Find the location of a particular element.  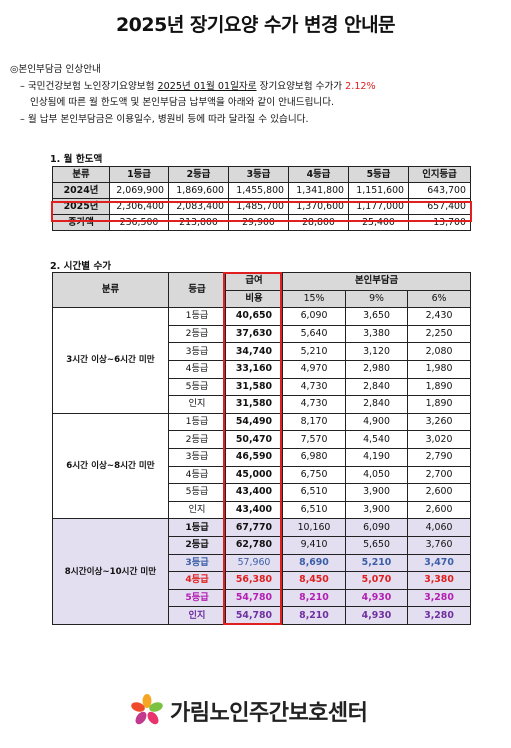

copay-6-cell: 2,700 is located at coordinates (439, 475).